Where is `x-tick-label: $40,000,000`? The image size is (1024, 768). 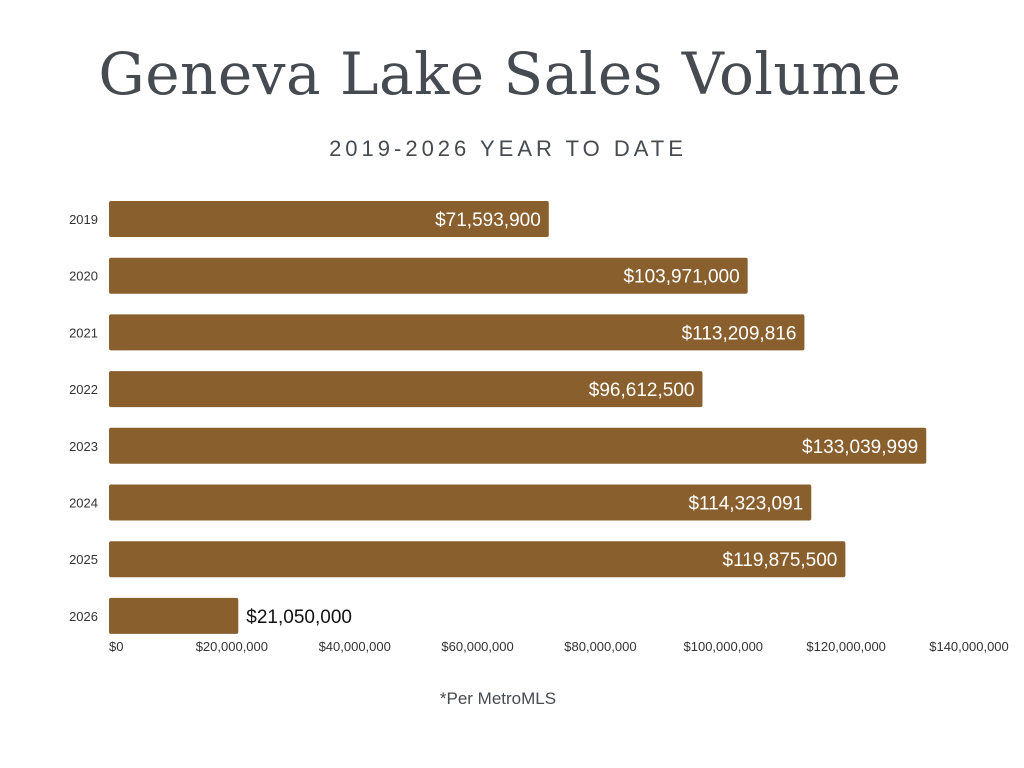 x-tick-label: $40,000,000 is located at coordinates (355, 646).